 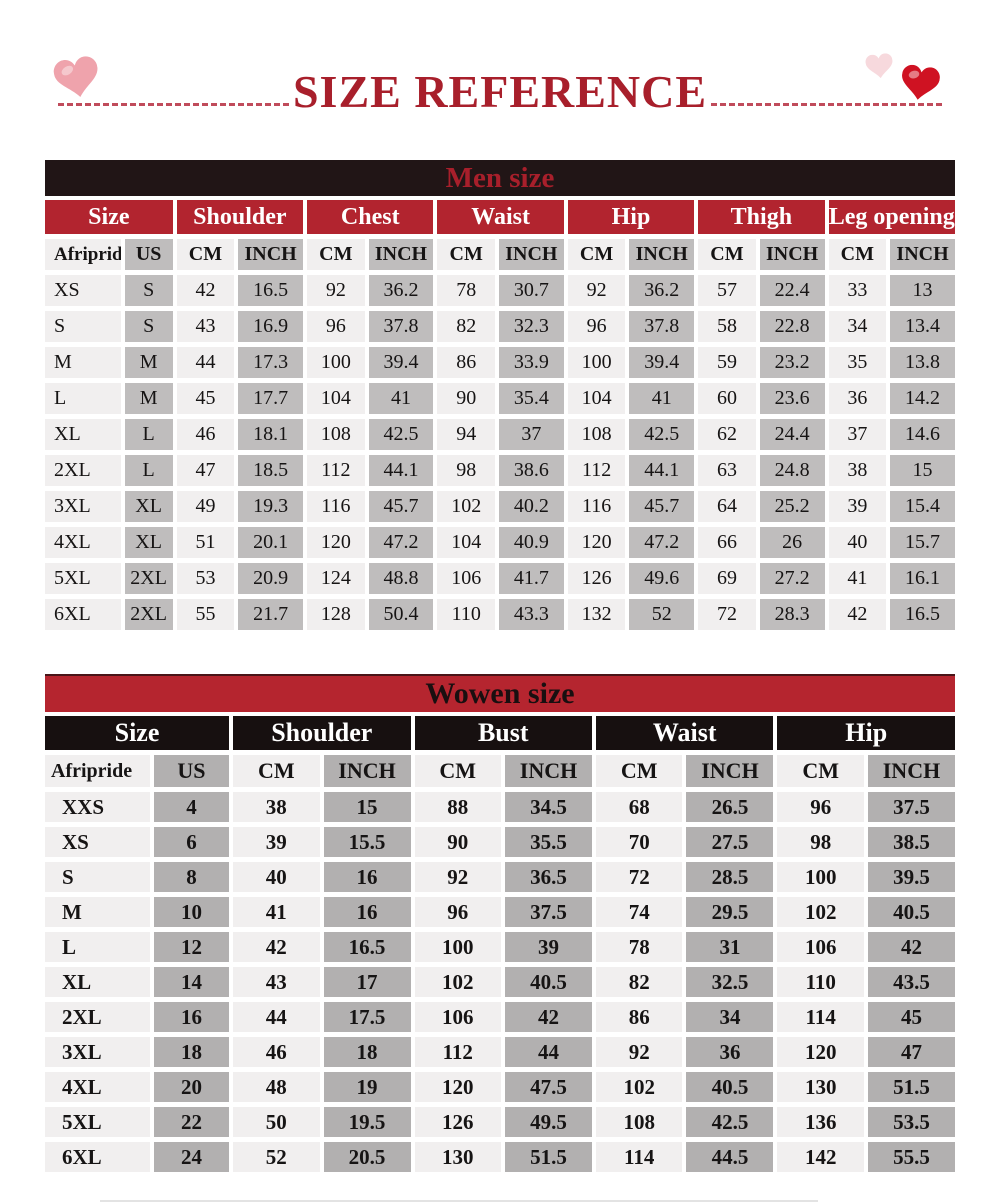 I want to click on value-cell: 37, so click(x=531, y=434).